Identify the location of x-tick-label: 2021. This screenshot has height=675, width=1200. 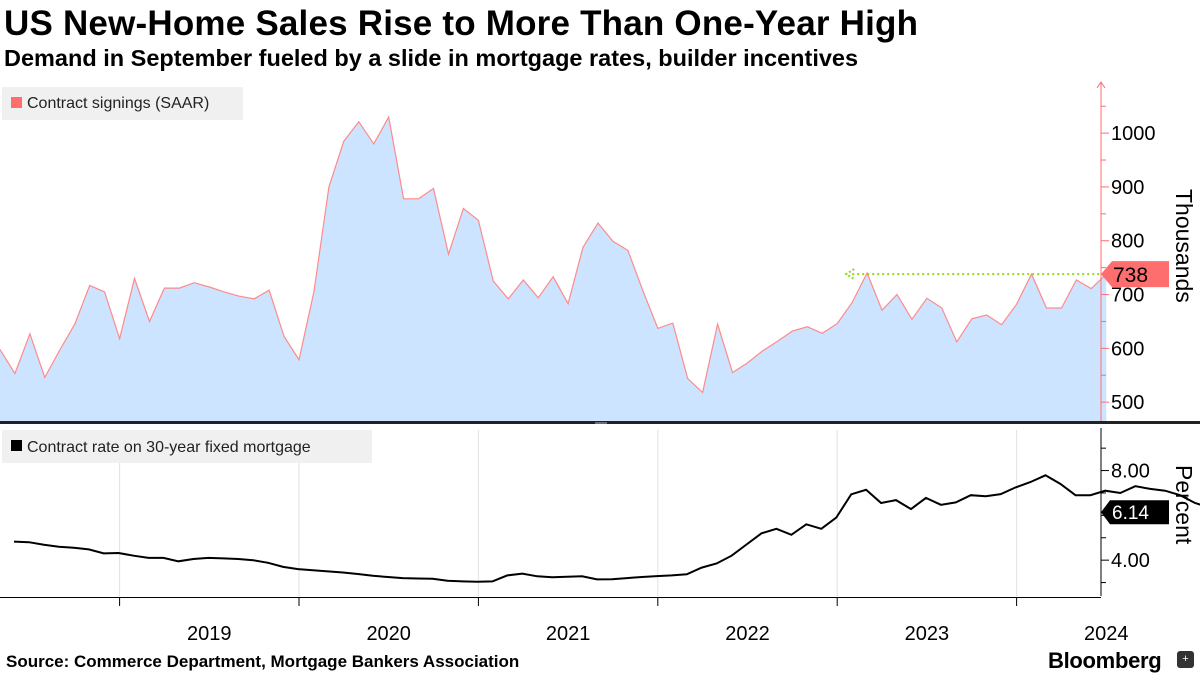
(568, 634).